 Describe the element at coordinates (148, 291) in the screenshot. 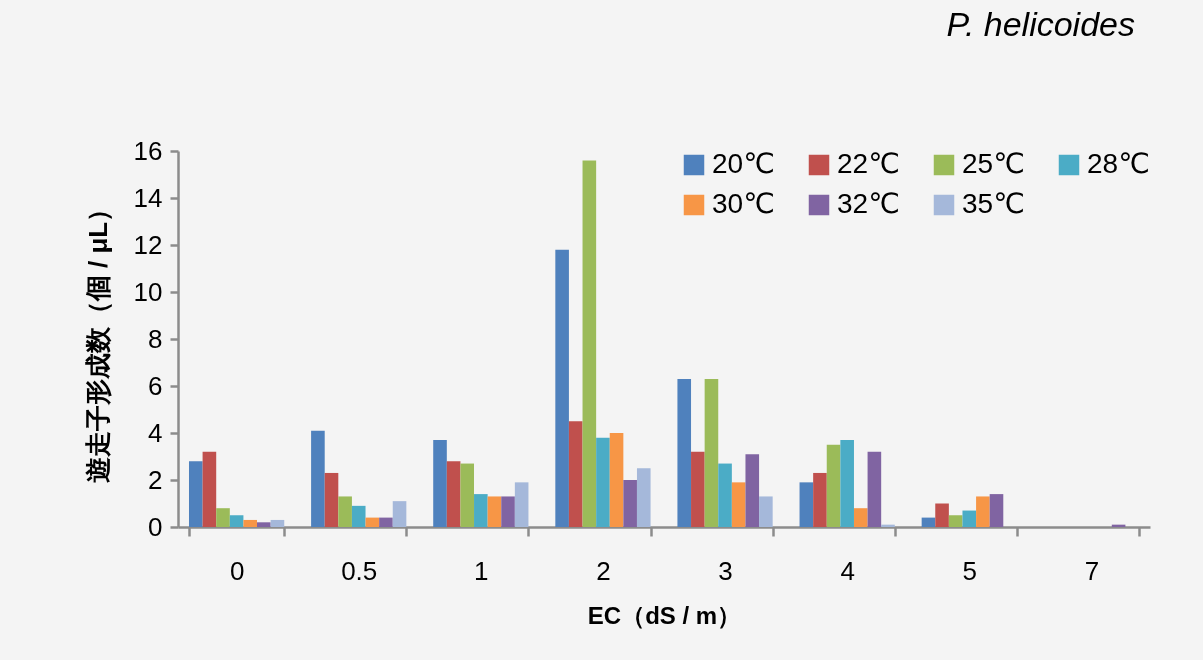

I see `y-tick-label: 10` at that location.